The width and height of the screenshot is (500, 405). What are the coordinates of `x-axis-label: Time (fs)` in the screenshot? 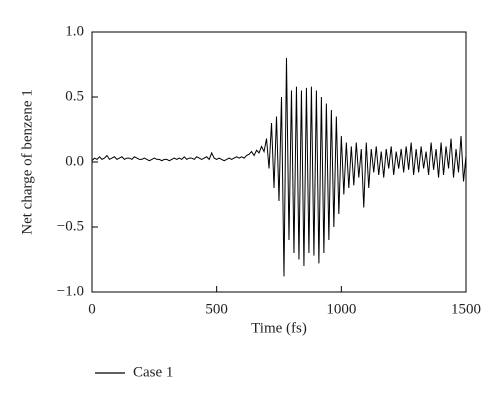 It's located at (279, 328).